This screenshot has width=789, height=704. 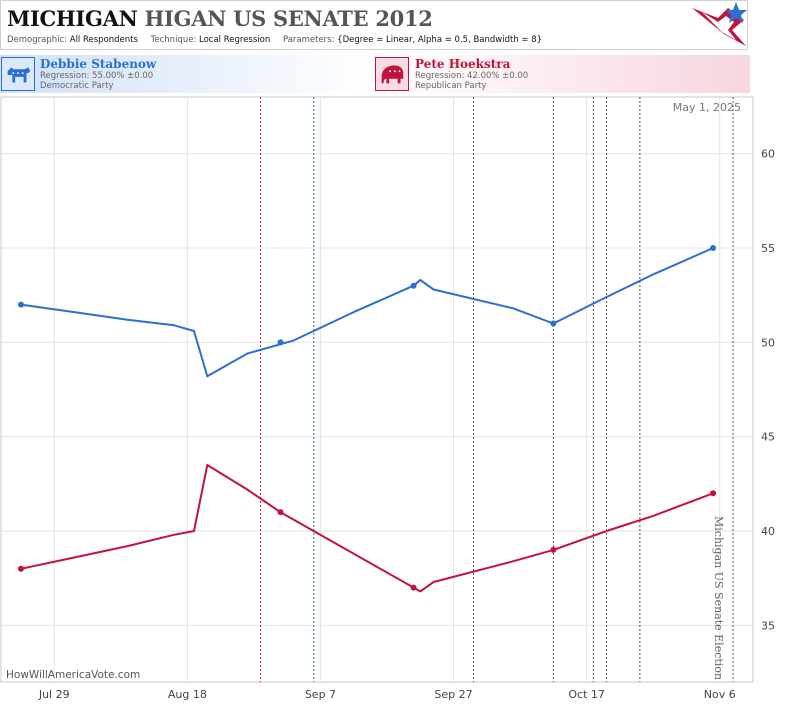 What do you see at coordinates (187, 694) in the screenshot?
I see `x-tick-label: Aug 18` at bounding box center [187, 694].